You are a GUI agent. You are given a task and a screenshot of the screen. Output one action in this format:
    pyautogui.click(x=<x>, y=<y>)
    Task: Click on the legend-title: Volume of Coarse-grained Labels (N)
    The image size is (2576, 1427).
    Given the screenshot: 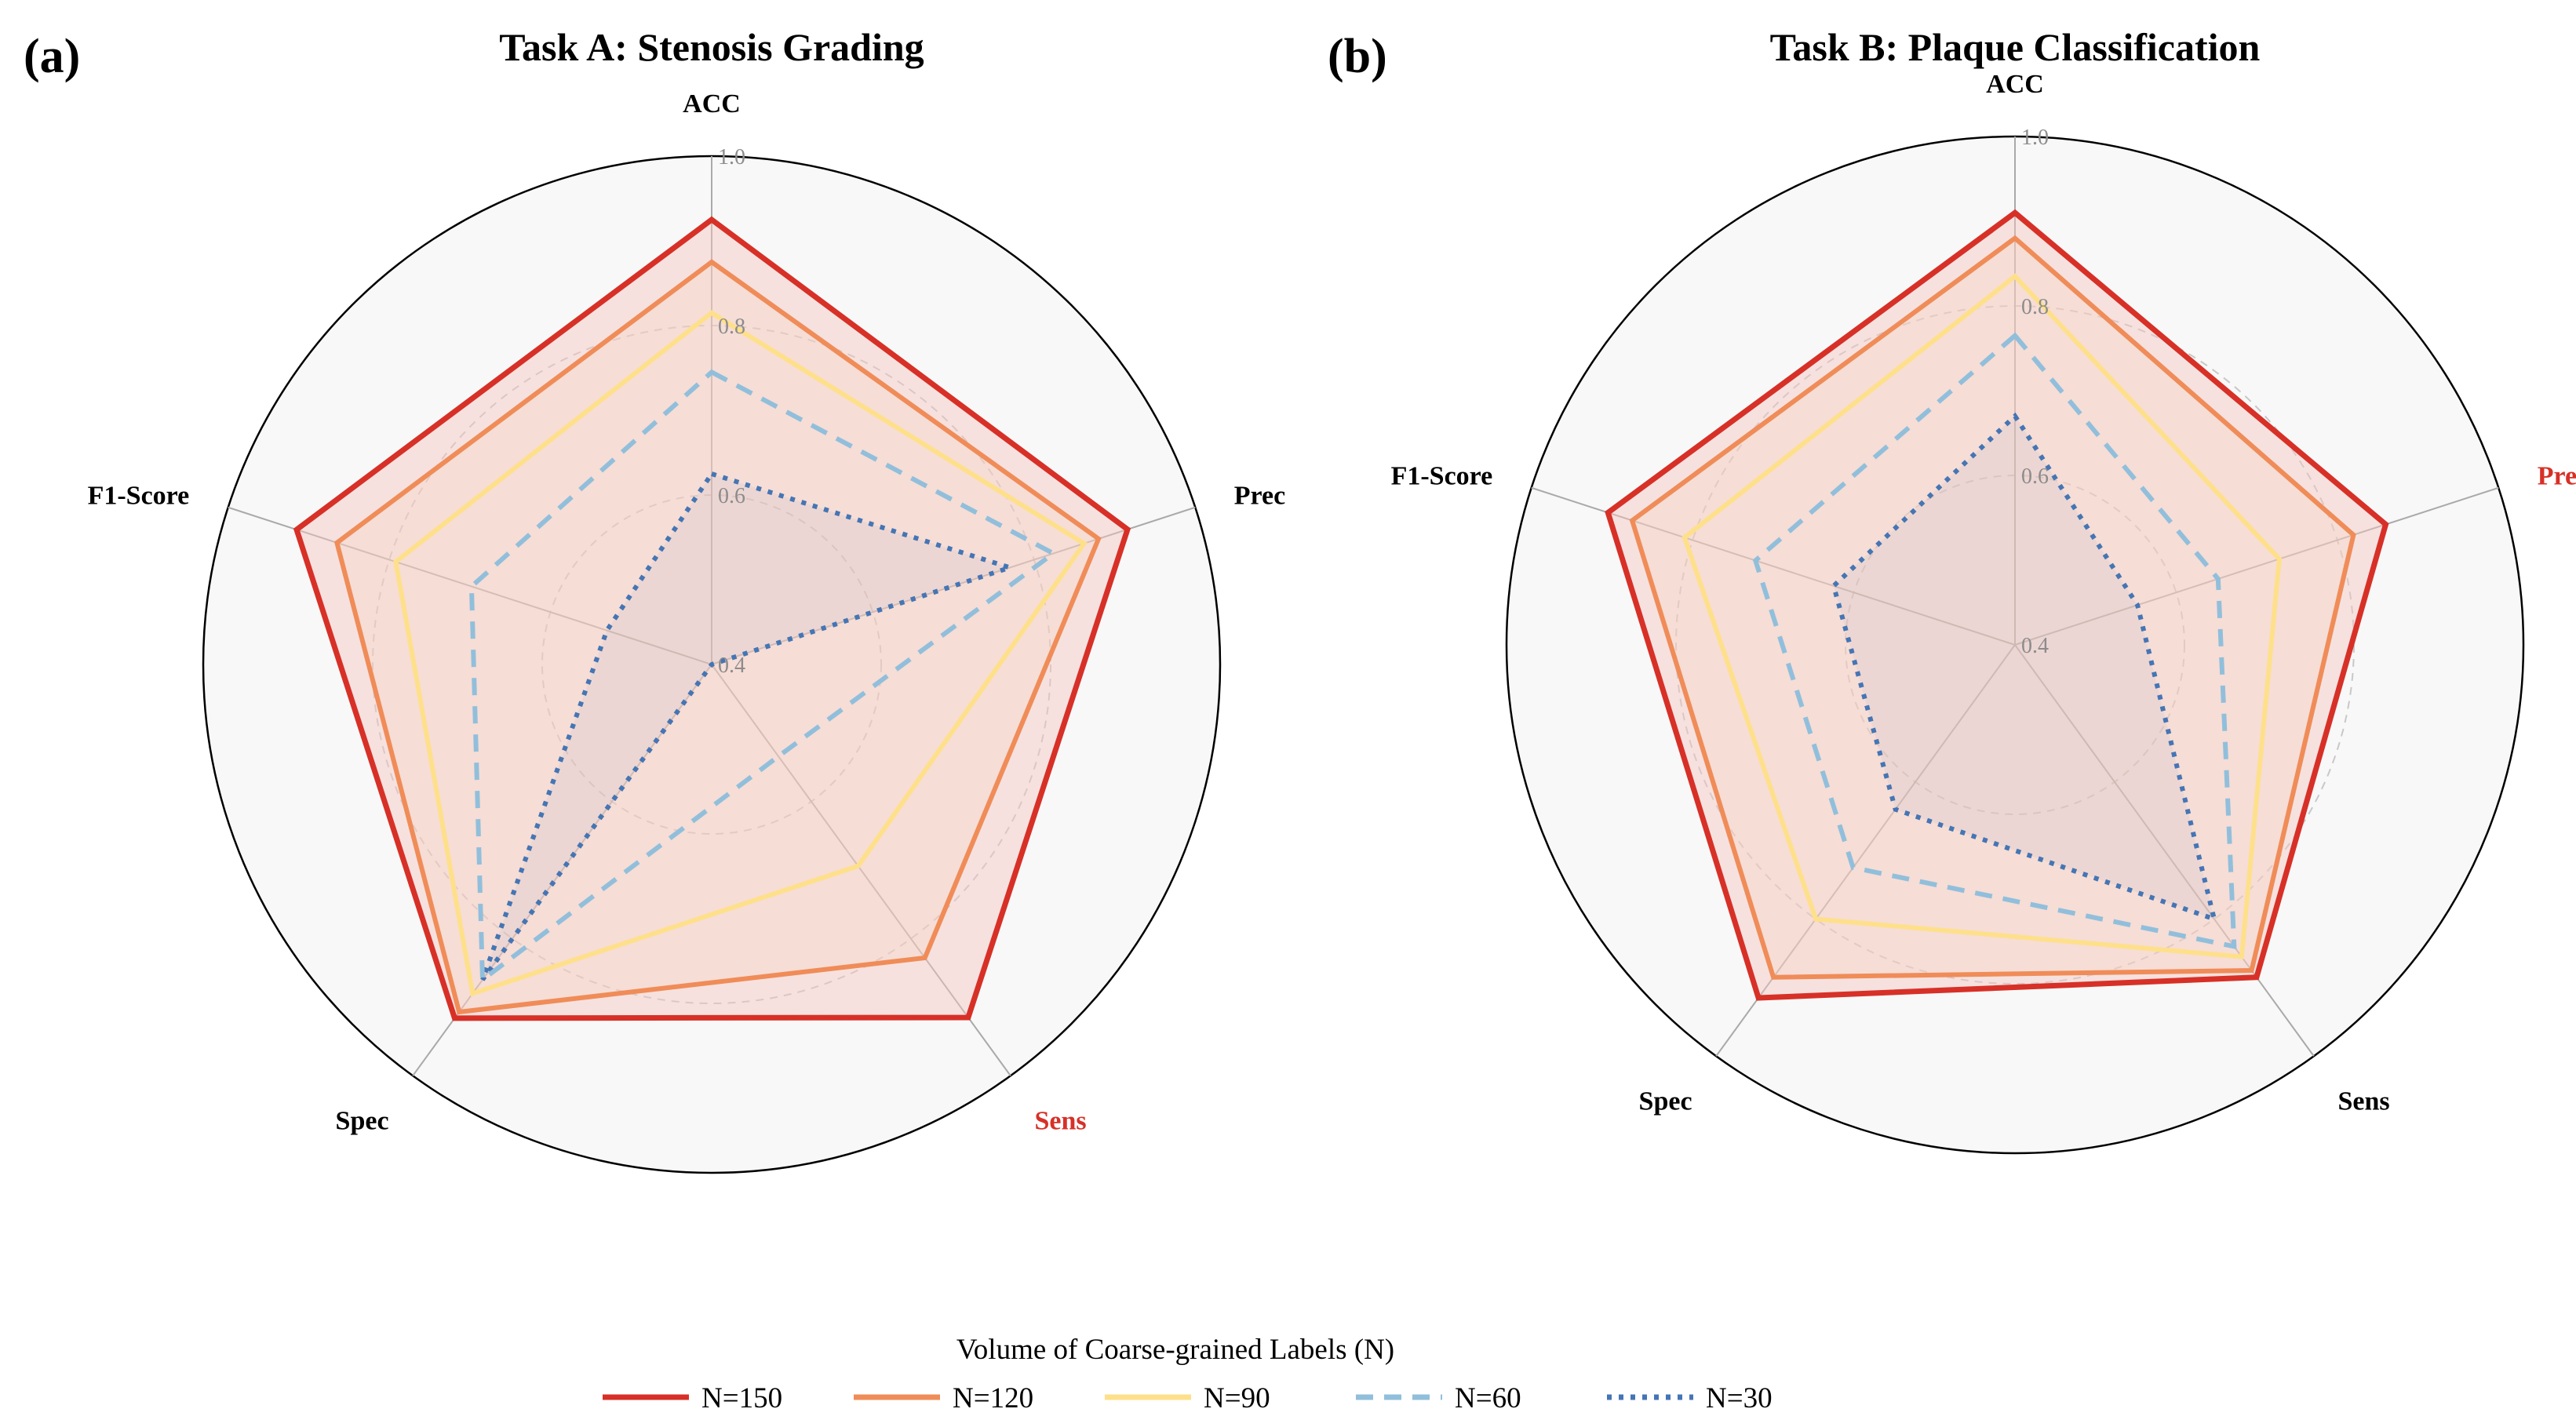 What is the action you would take?
    pyautogui.click(x=1175, y=1350)
    